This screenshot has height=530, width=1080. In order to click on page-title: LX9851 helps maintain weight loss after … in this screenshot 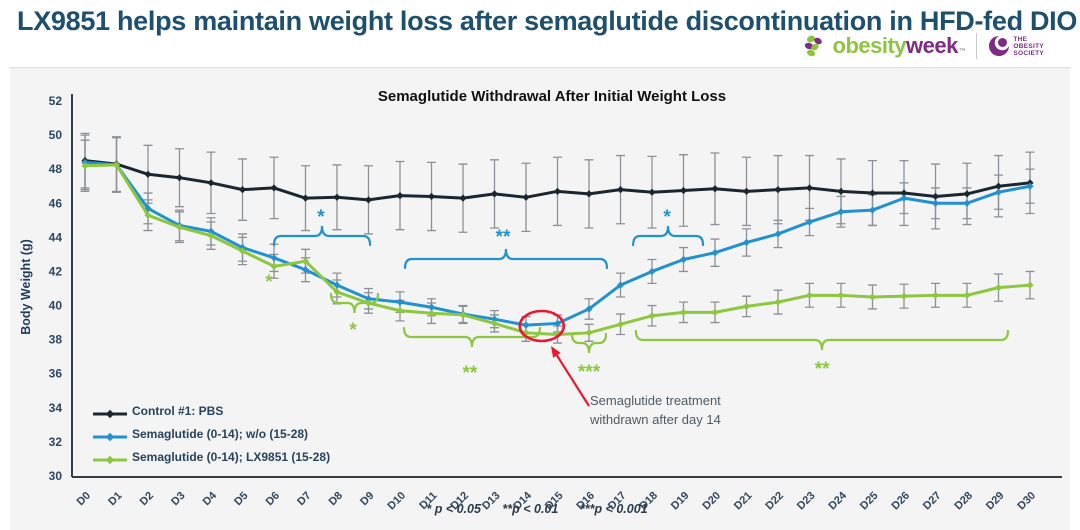, I will do `click(548, 21)`.